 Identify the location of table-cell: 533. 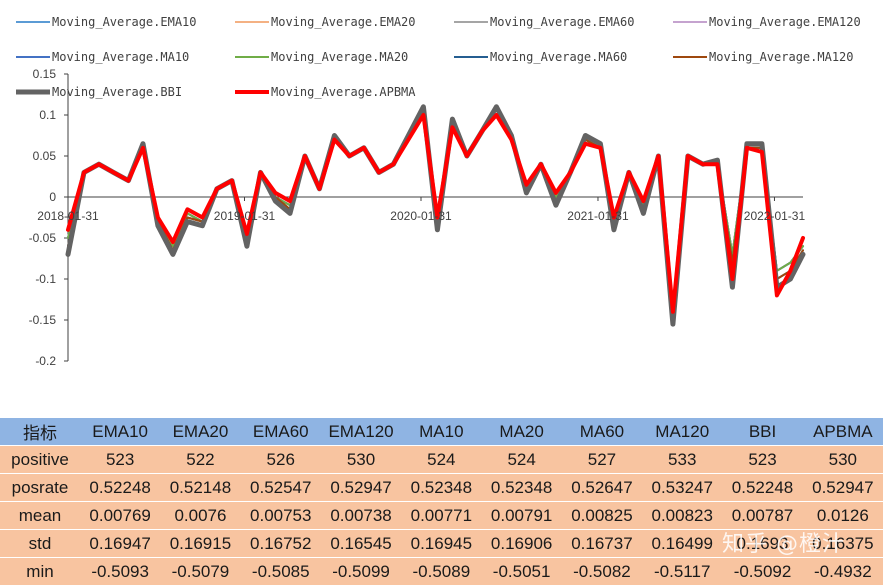
(682, 460).